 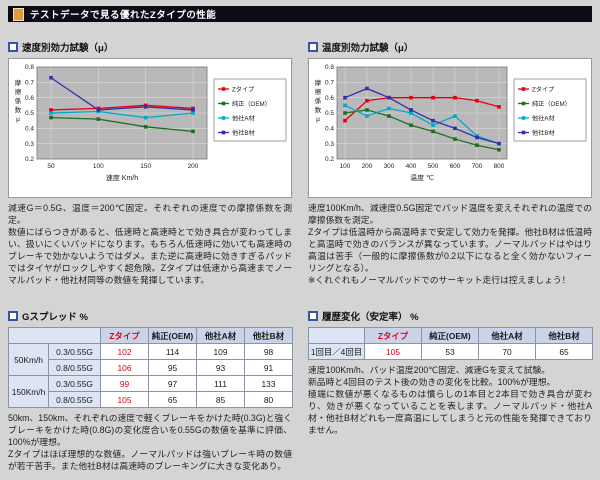 I want to click on value-cell: 53, so click(x=450, y=351).